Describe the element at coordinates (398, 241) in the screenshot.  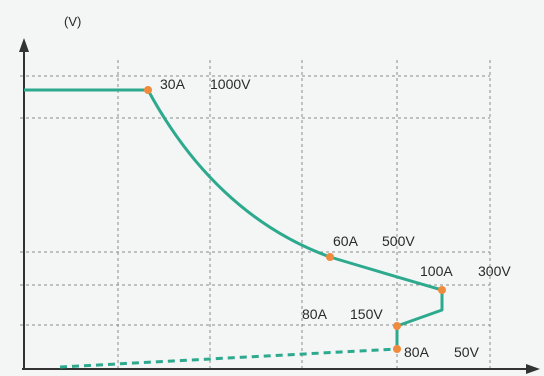
I see `key-point-label-v-1: 500V` at that location.